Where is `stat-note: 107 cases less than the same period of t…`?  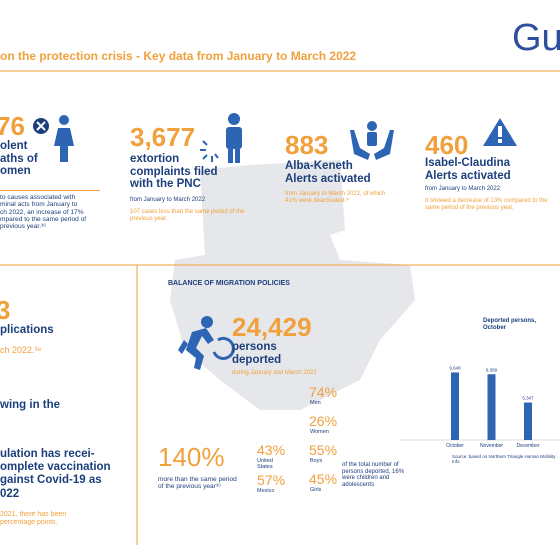
stat-note: 107 cases less than the same period of t… is located at coordinates (187, 215).